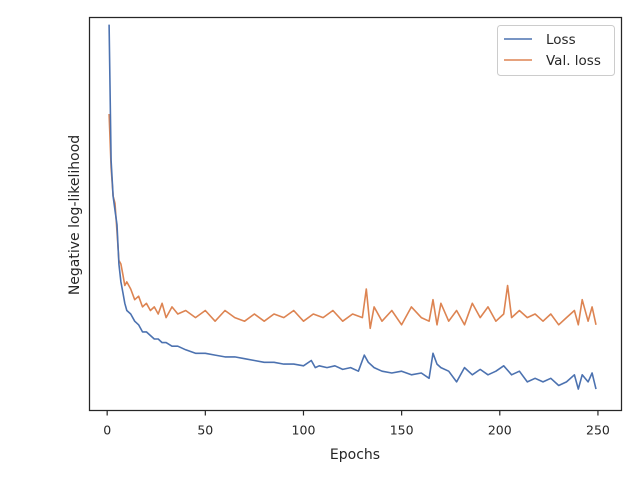 Image resolution: width=640 pixels, height=480 pixels. What do you see at coordinates (356, 424) in the screenshot?
I see `x-axis-ticks: 0 50 100 150 200 250` at bounding box center [356, 424].